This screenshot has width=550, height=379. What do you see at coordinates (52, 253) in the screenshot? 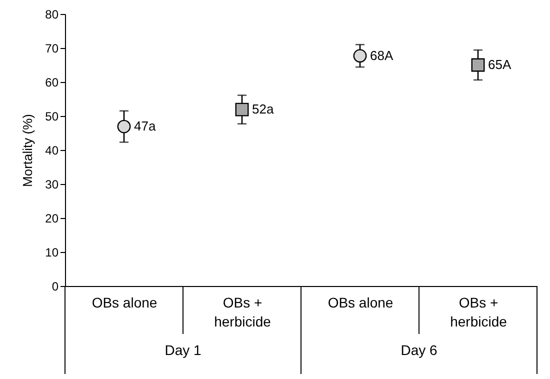
I see `y-tick-label: 10` at bounding box center [52, 253].